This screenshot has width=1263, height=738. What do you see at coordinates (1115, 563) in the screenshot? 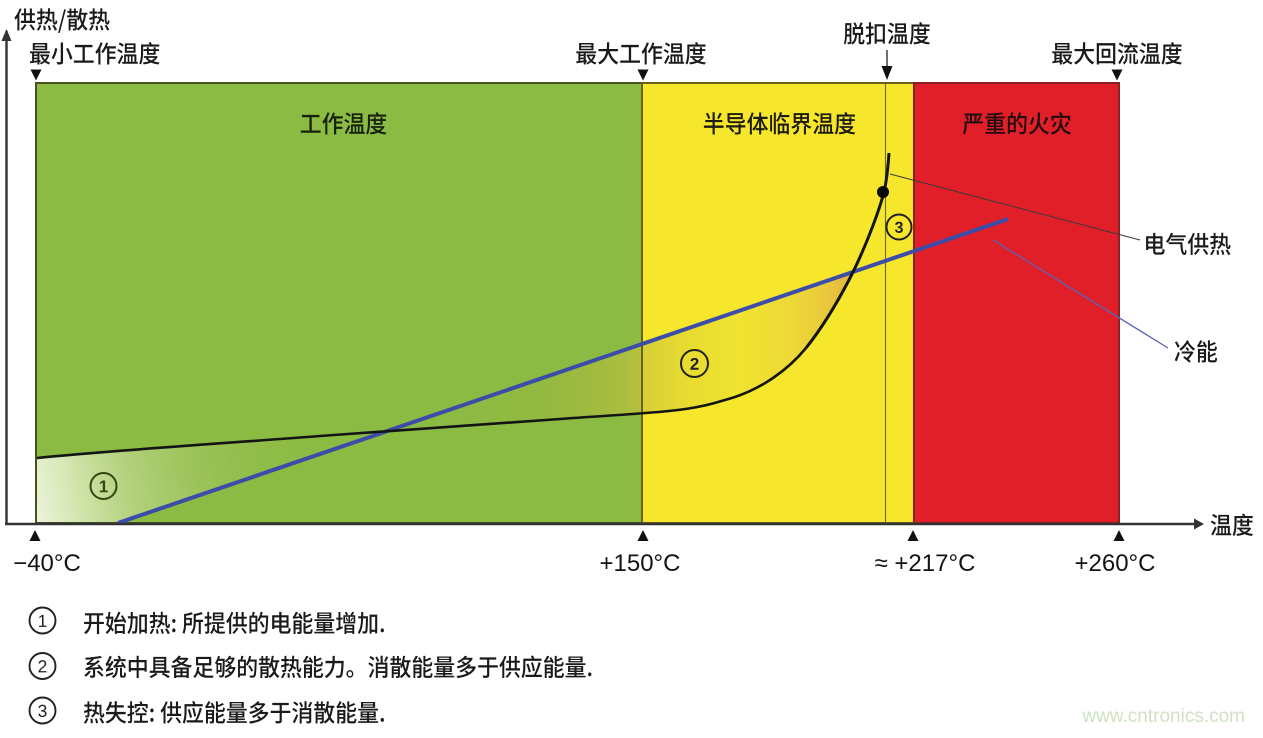
I see `svg-text: +260°C` at bounding box center [1115, 563].